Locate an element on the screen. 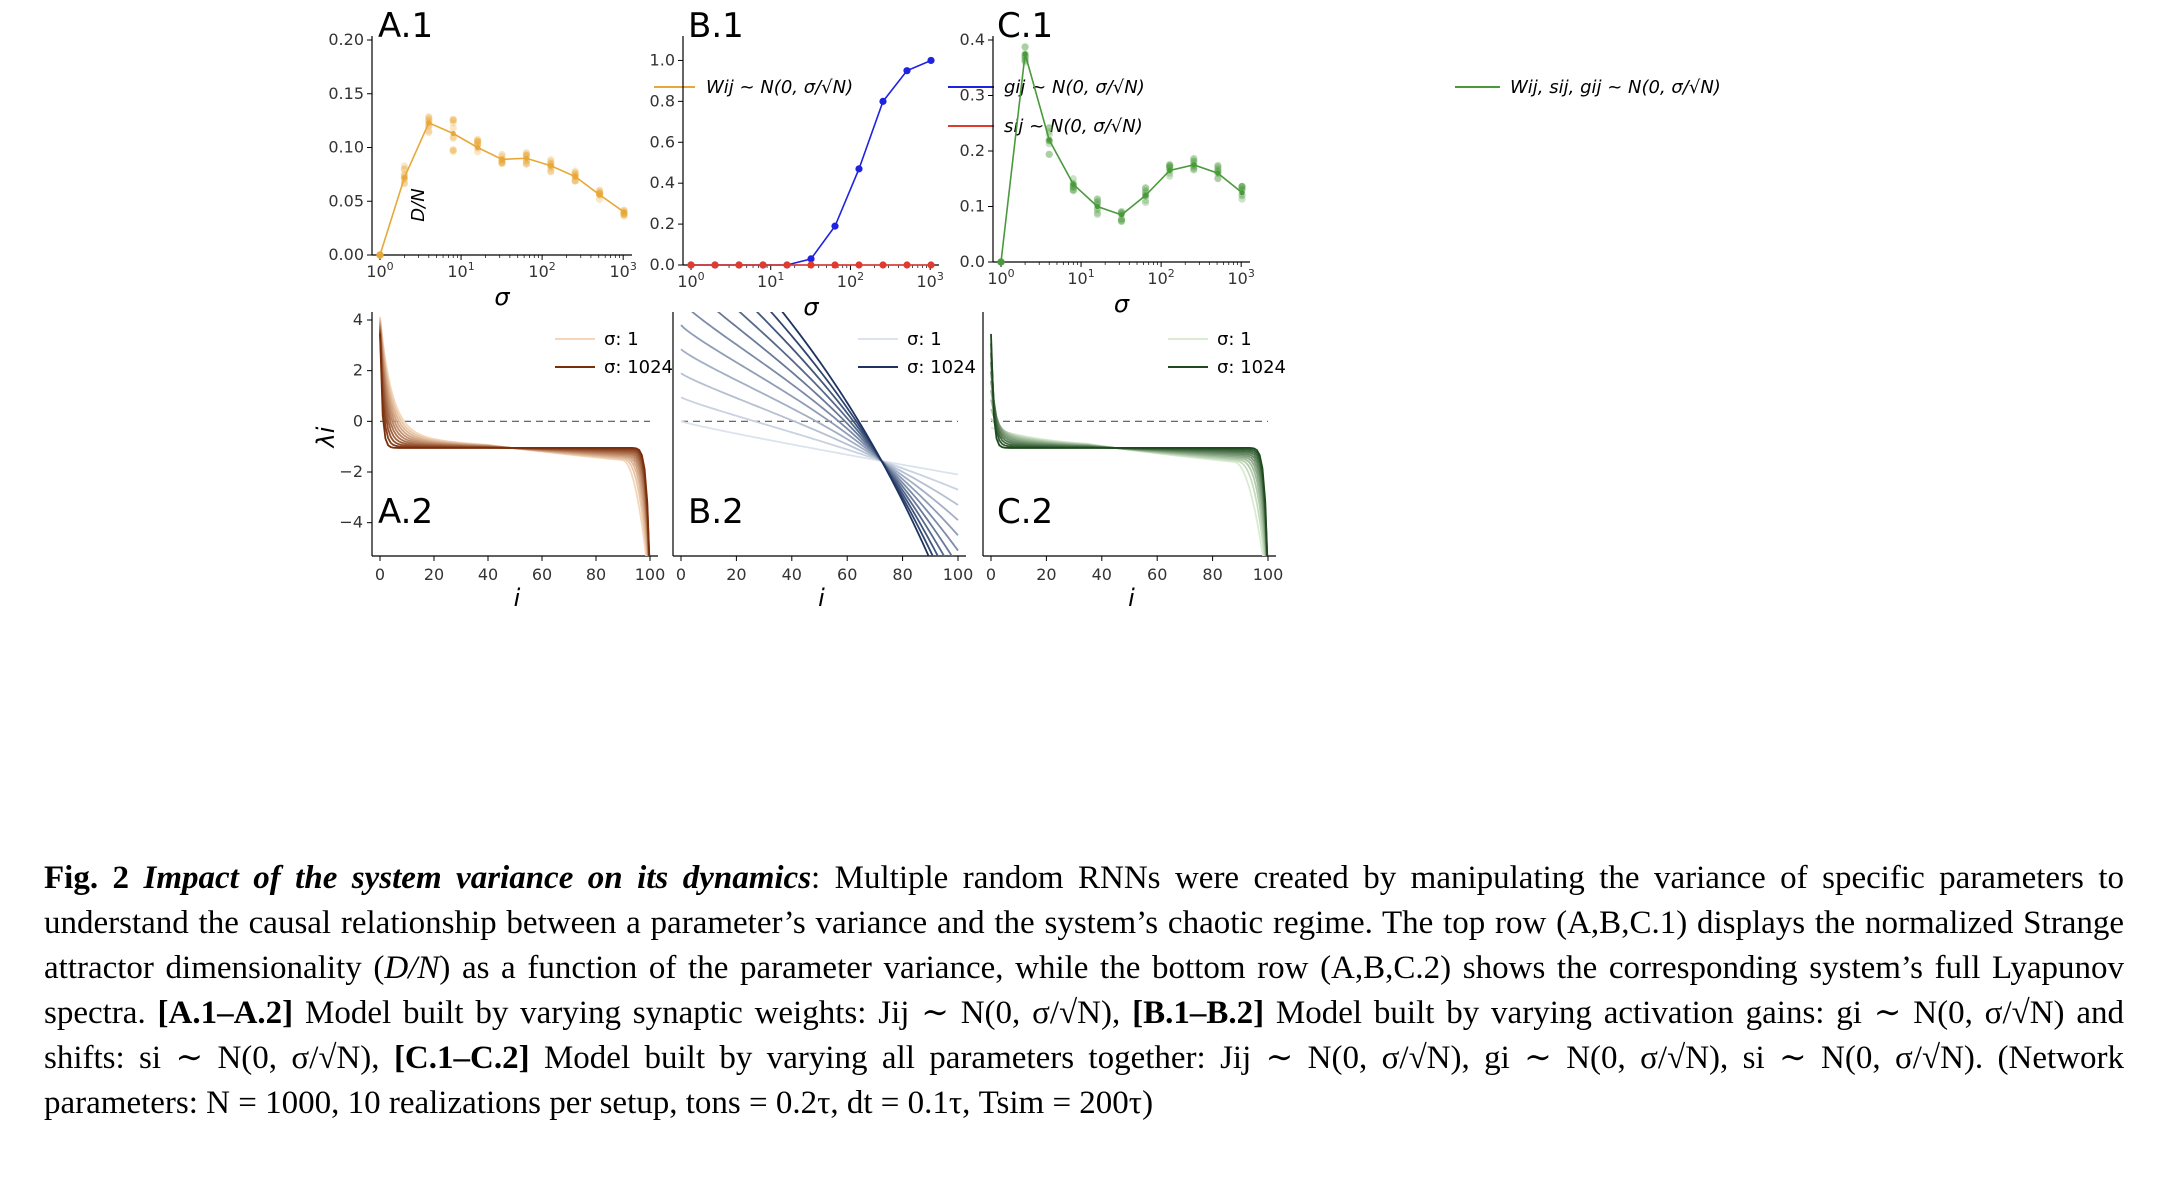 This screenshot has width=2164, height=1188. caption-b-label: [B.1–B.2] is located at coordinates (1198, 1013).